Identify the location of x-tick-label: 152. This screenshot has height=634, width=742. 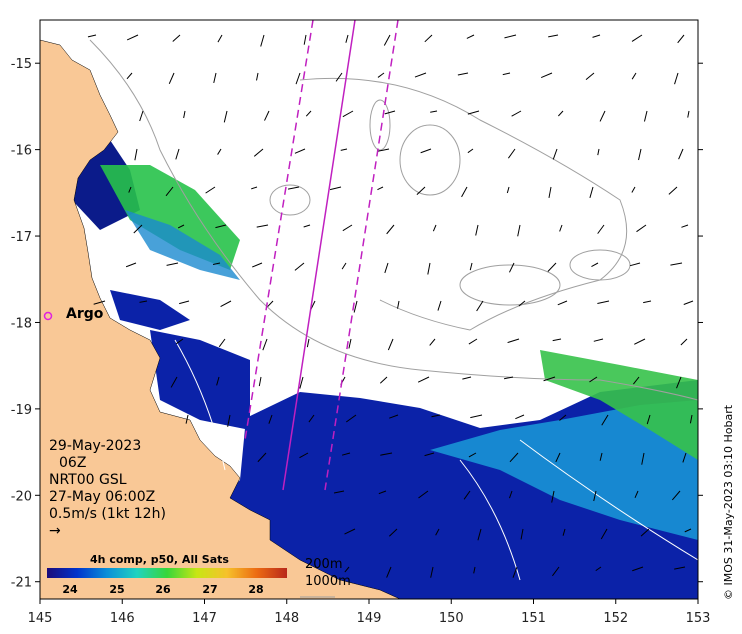
(615, 618).